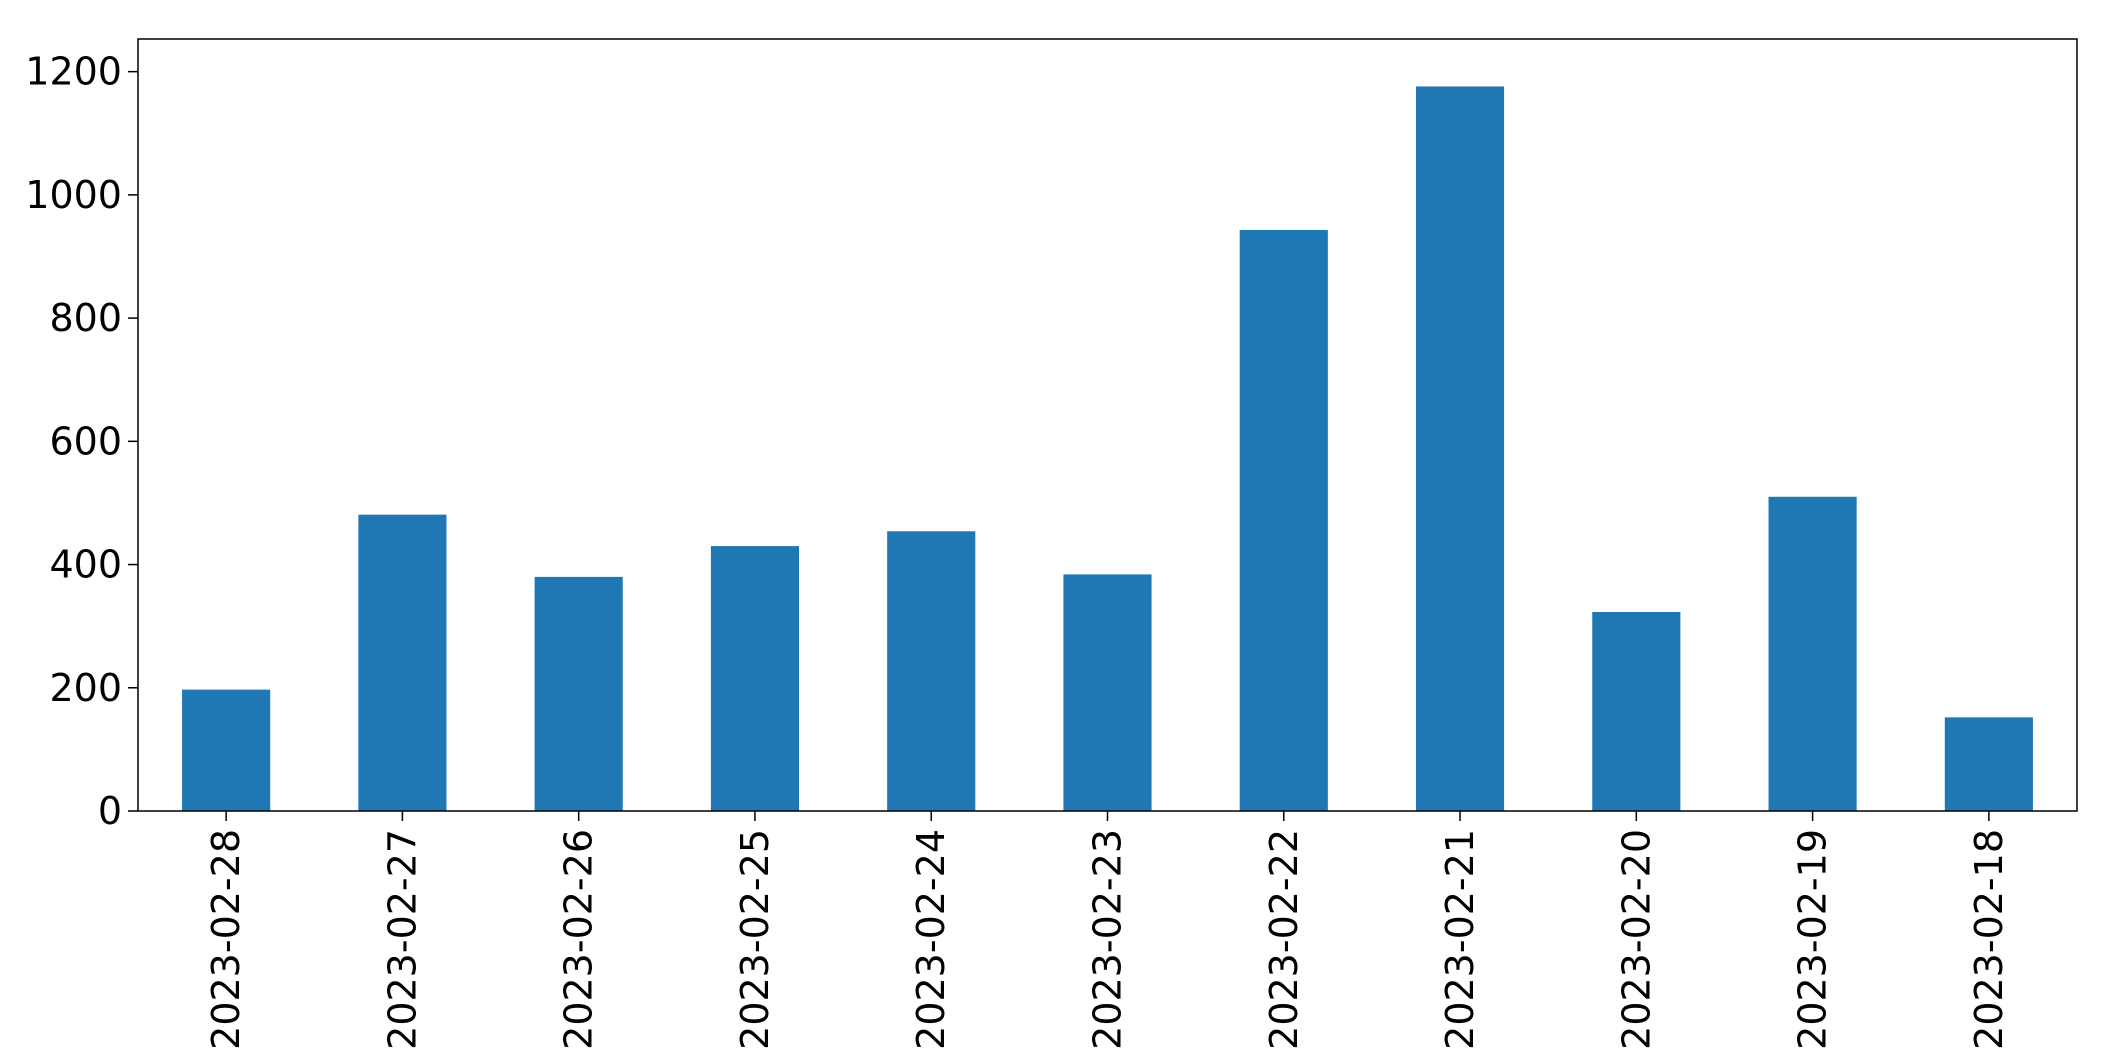 The image size is (2115, 1061). I want to click on y-axis: 0 200 400 600 800 1000 1200, so click(81, 441).